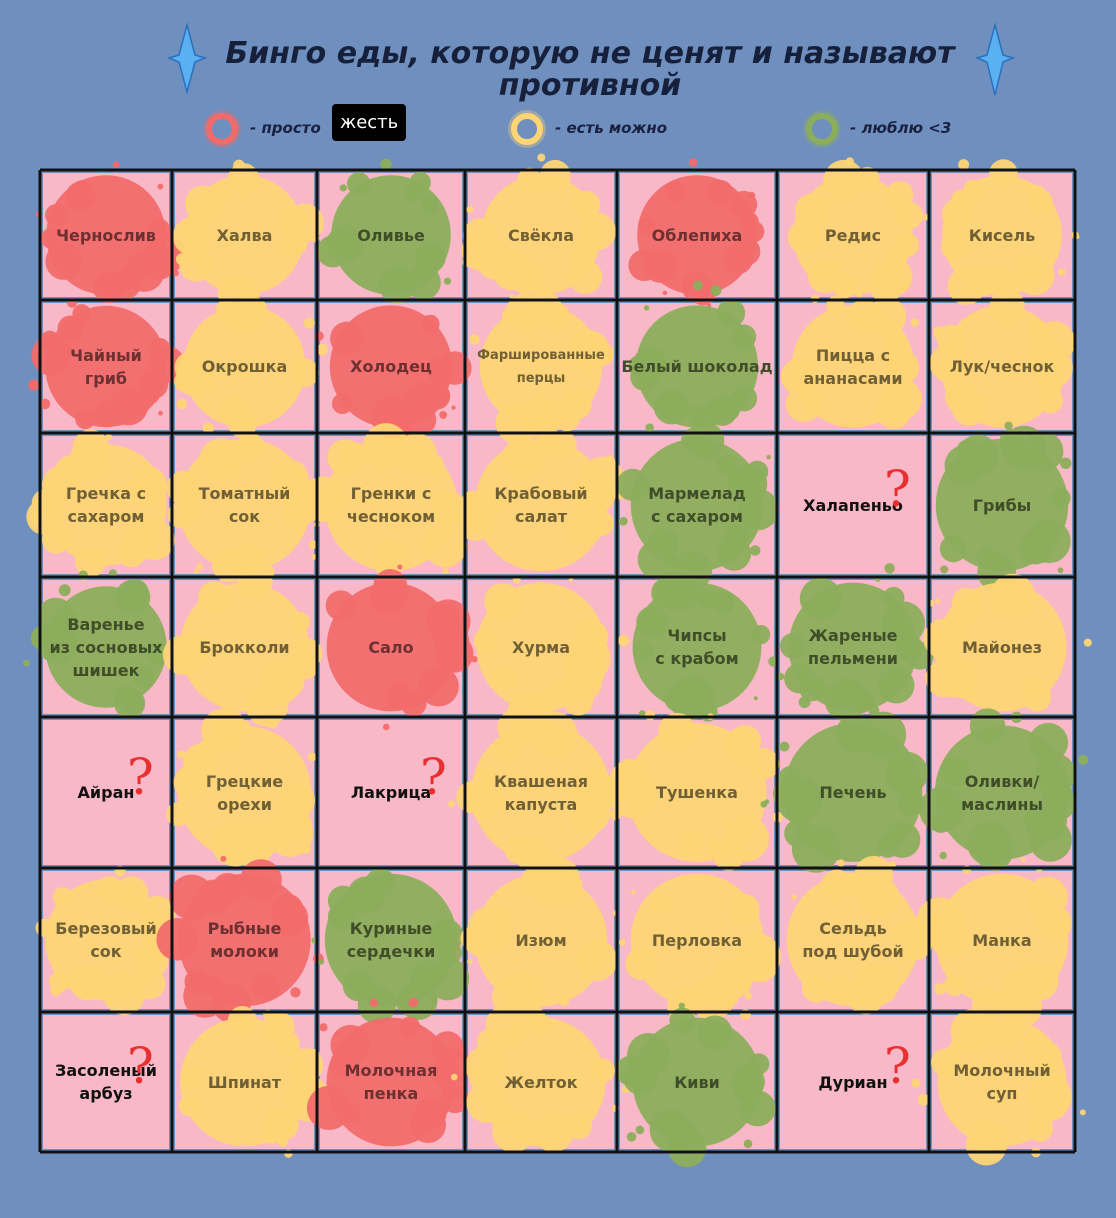 This screenshot has width=1116, height=1218. What do you see at coordinates (697, 647) in the screenshot?
I see `cell-label: Чипсы с крабом` at bounding box center [697, 647].